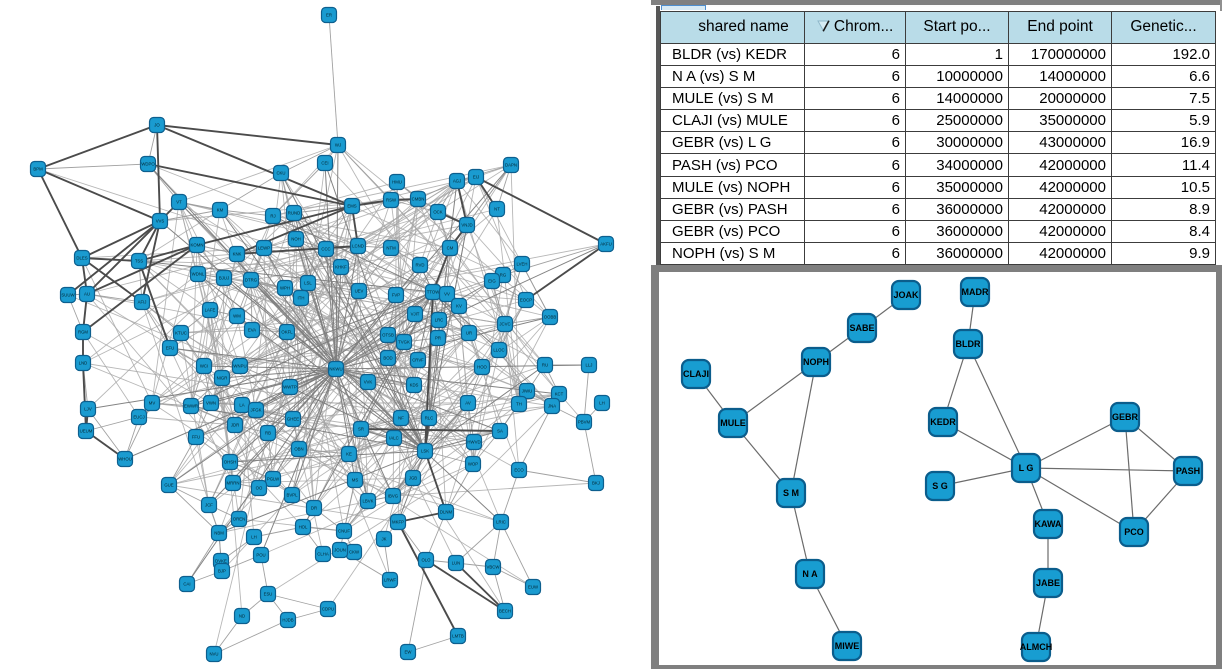 The image size is (1222, 669). Describe the element at coordinates (83, 332) in the screenshot. I see `svg-text: RGM` at that location.